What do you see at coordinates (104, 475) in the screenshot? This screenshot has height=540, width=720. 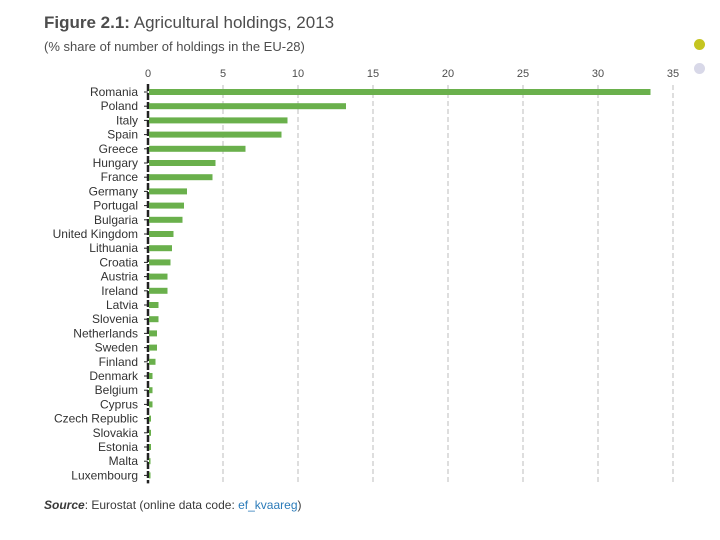 I see `category-label: Luxembourg` at bounding box center [104, 475].